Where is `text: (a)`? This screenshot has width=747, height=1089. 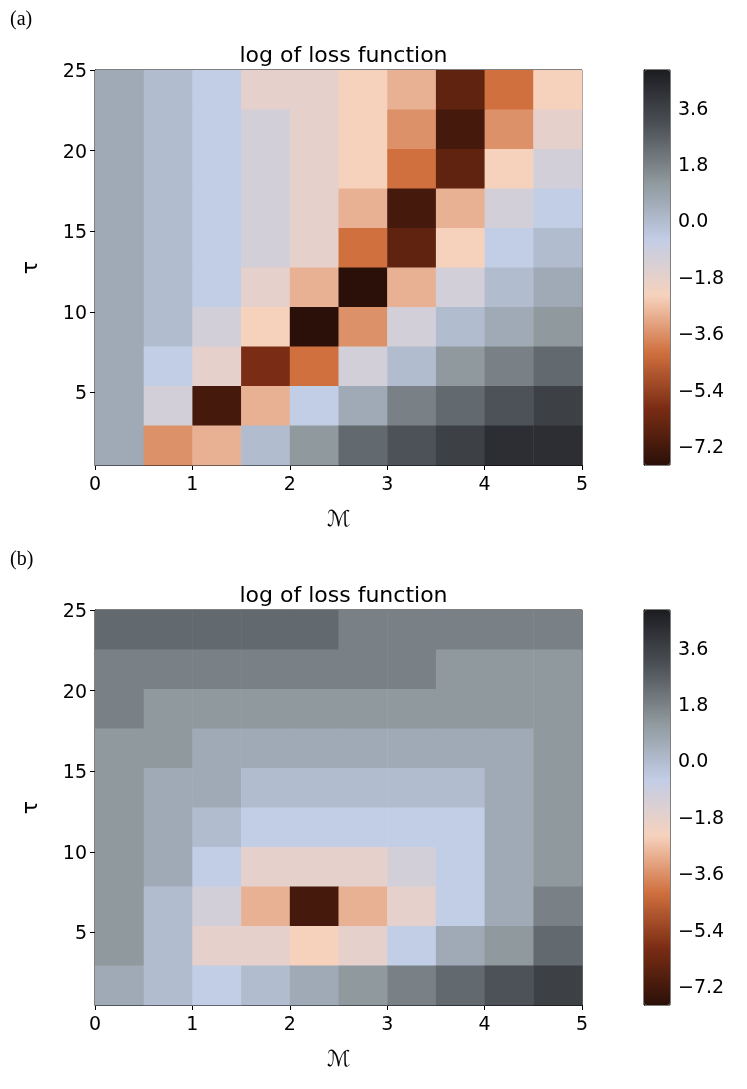 text: (a) is located at coordinates (21, 18).